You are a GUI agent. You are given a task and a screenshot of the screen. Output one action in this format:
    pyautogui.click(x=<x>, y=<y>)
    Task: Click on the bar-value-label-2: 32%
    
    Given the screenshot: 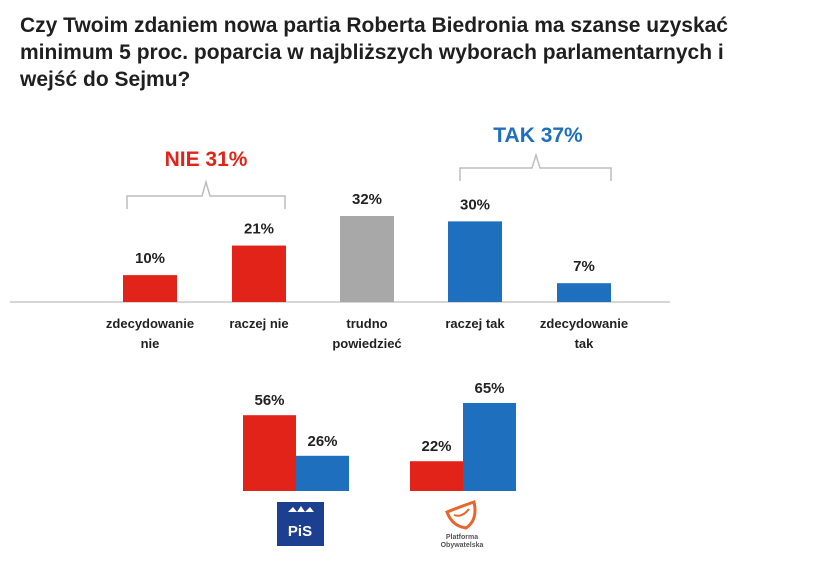 What is the action you would take?
    pyautogui.click(x=367, y=199)
    